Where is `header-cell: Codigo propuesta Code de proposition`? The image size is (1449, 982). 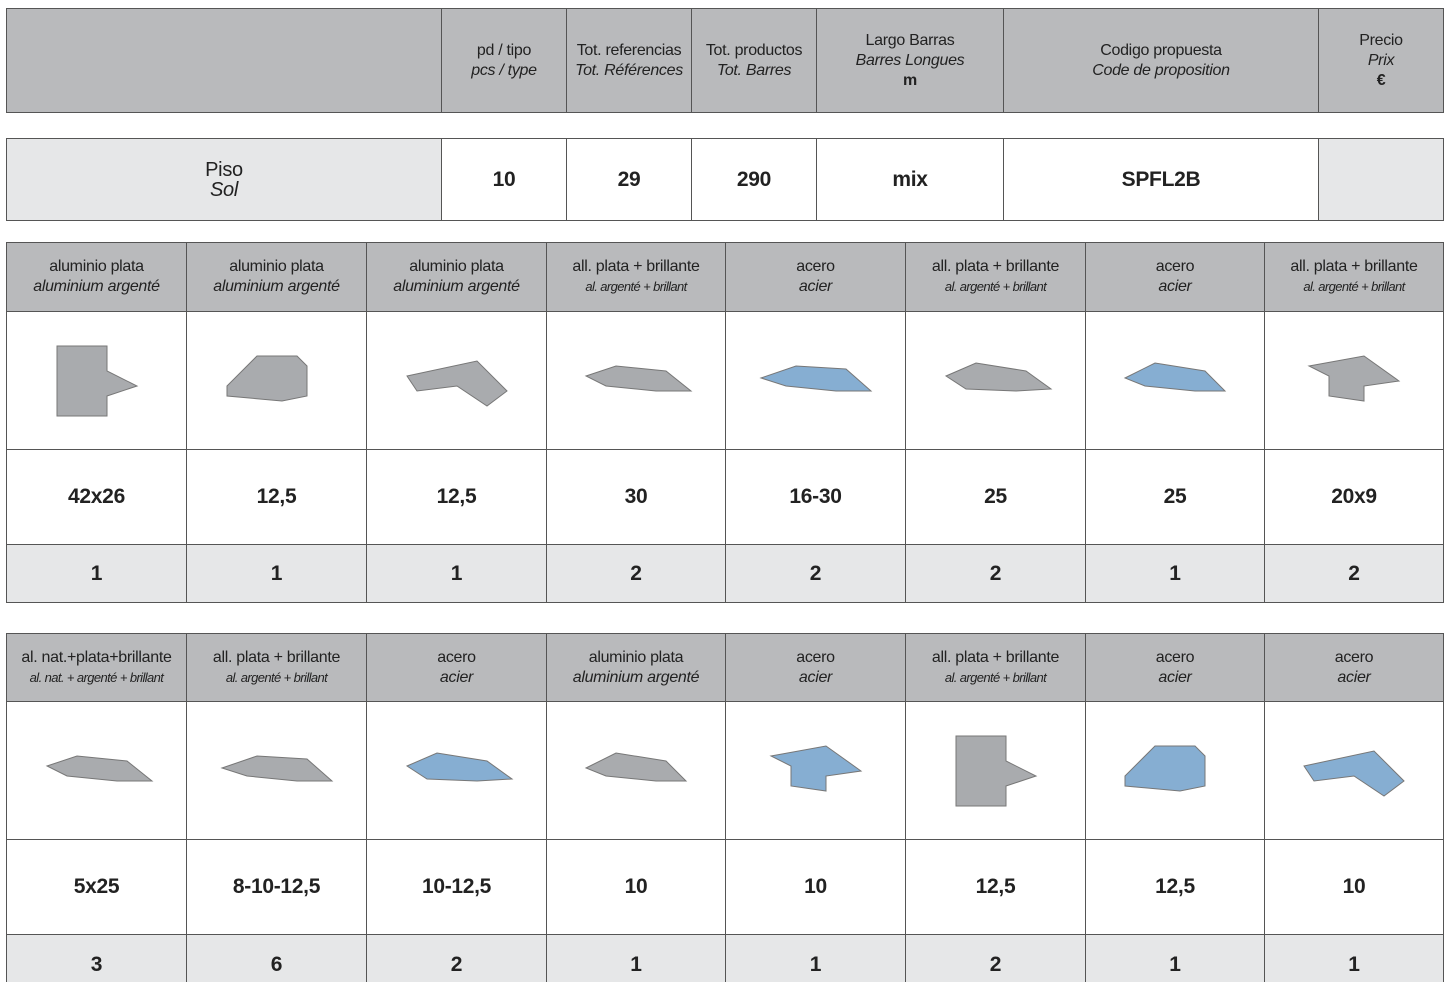
header-cell: Codigo propuesta Code de proposition is located at coordinates (1161, 60).